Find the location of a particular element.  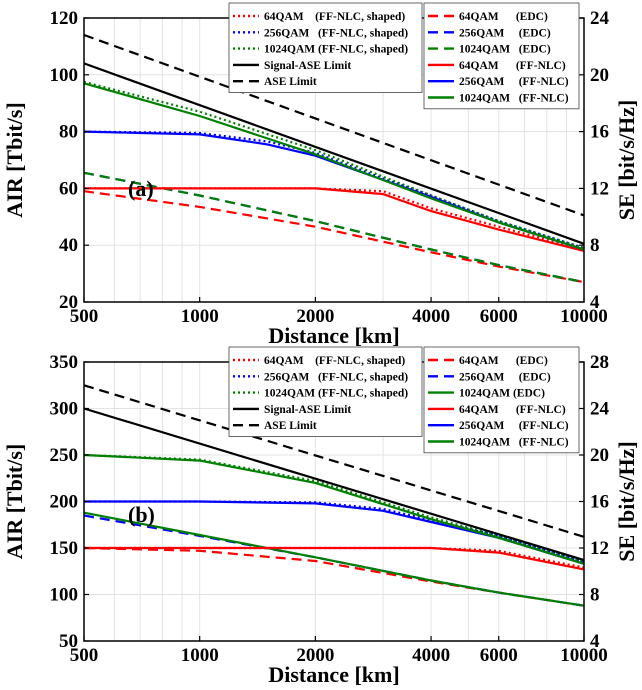

y-tick-label: 350 is located at coordinates (64, 362).